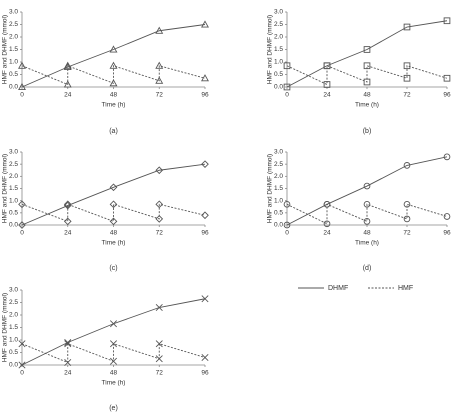  I want to click on panel-label: (e), so click(113, 408).